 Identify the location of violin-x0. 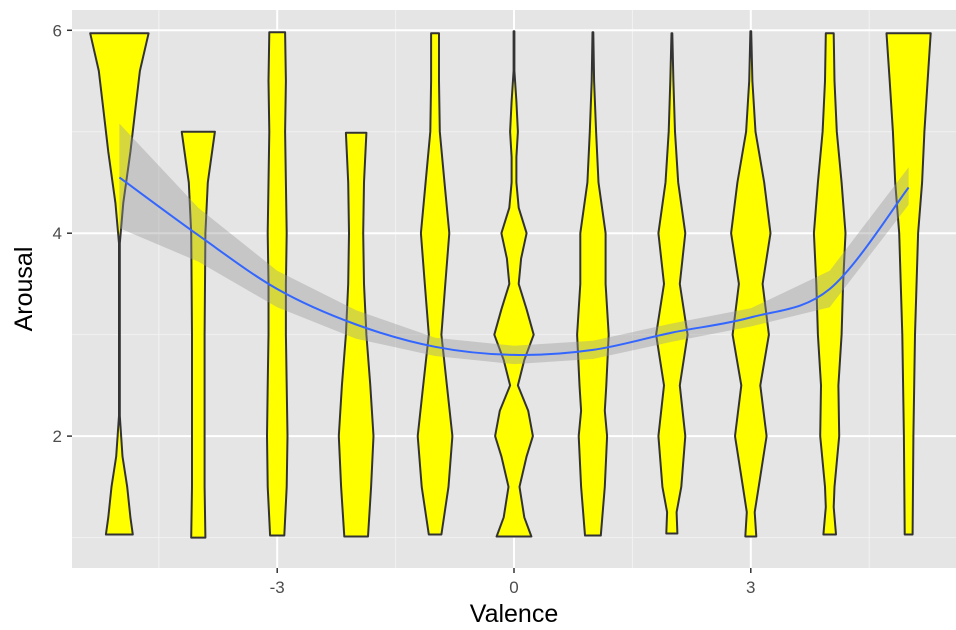
(514, 284).